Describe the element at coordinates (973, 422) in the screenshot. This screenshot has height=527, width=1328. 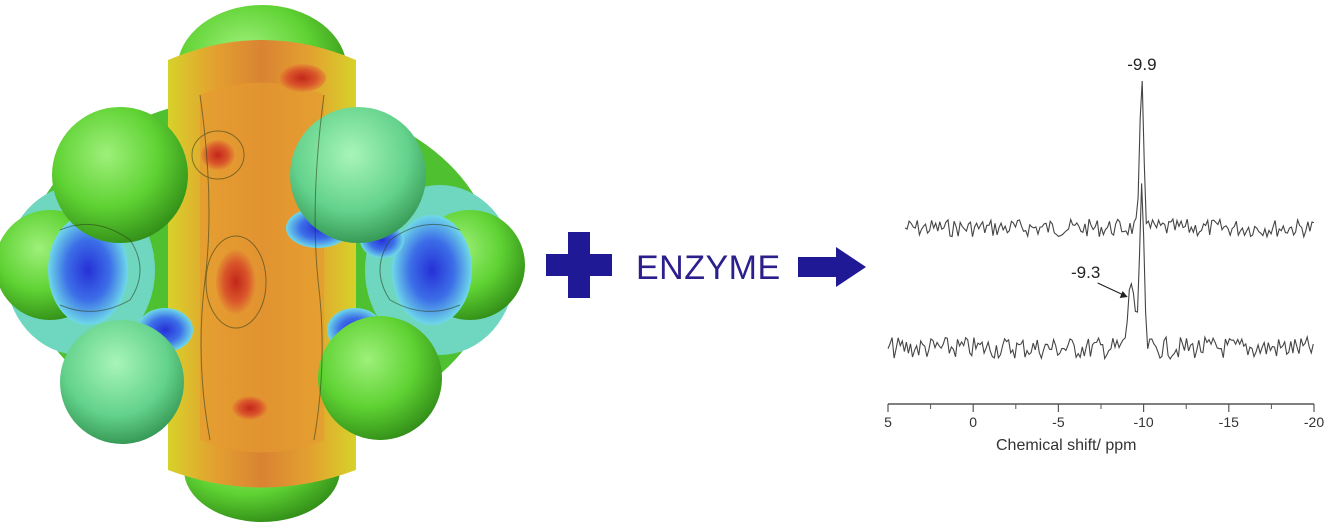
I see `x-tick-label: 0` at that location.